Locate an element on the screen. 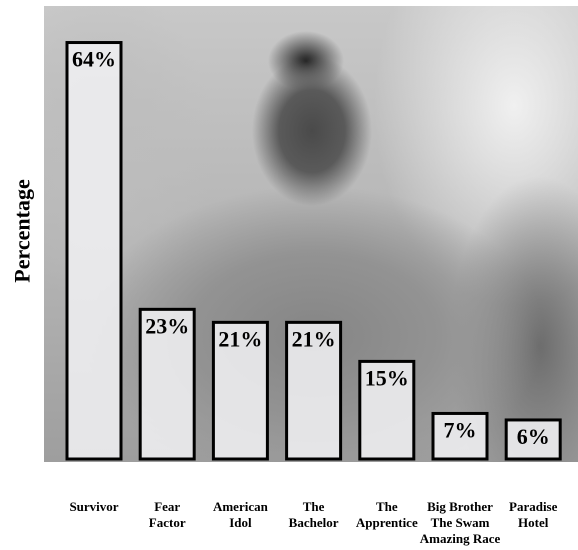 This screenshot has width=578, height=550. category-label-5: Big Brother The Swam Amazing Race is located at coordinates (460, 522).